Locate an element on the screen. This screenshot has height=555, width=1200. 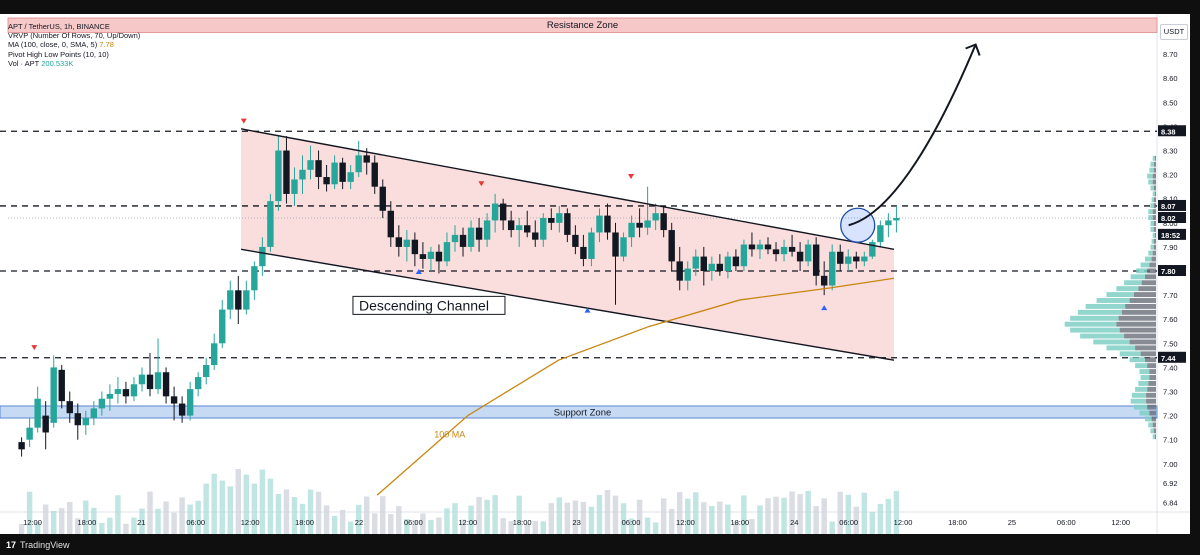
y-tick-label: 8.20 is located at coordinates (1170, 175).